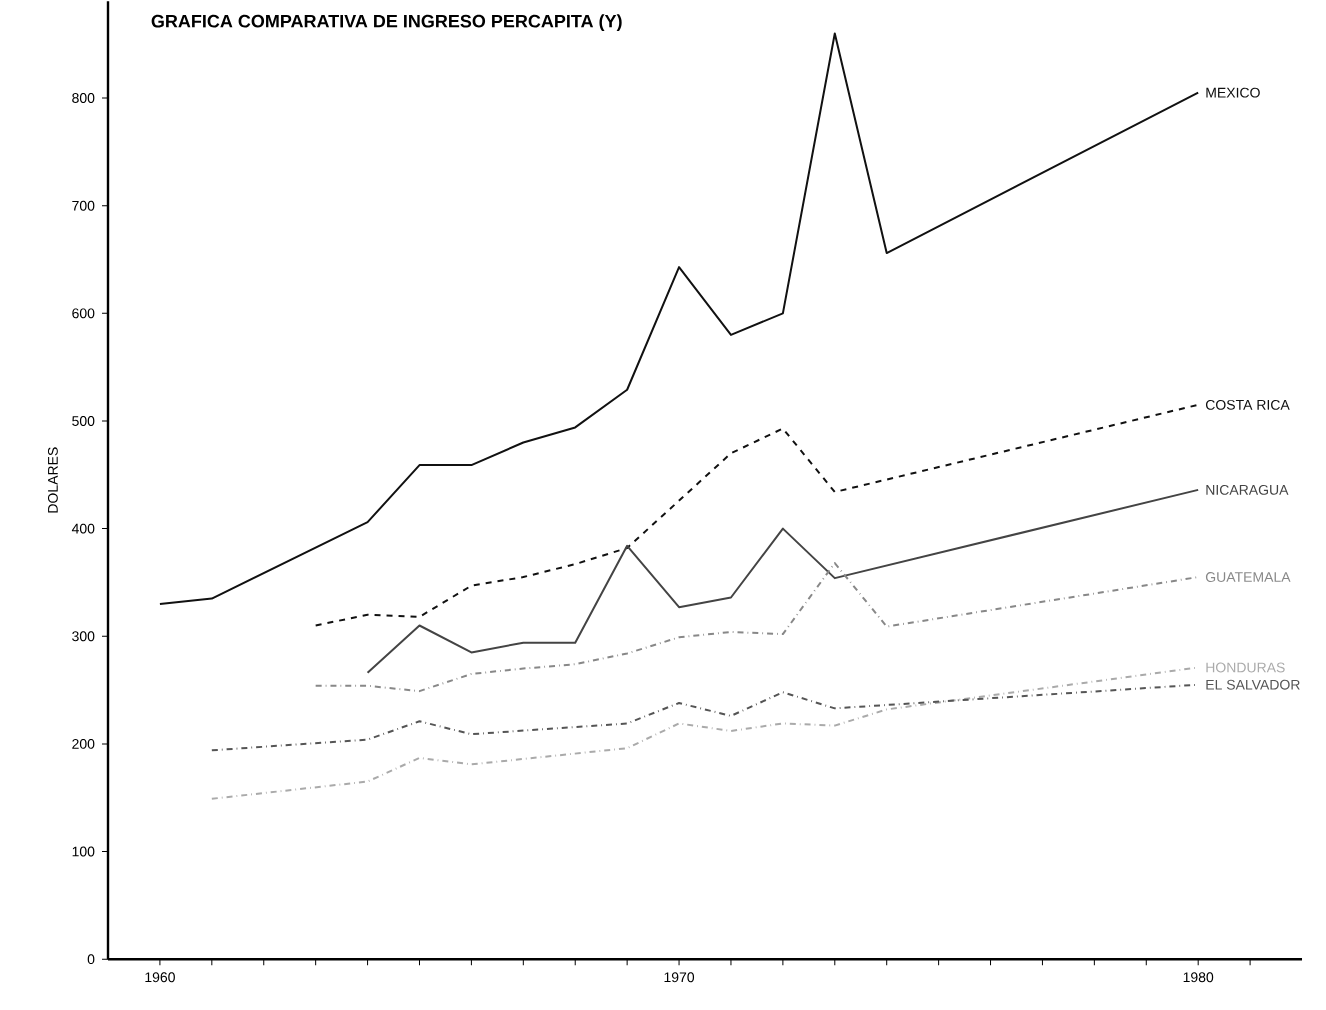  What do you see at coordinates (83, 205) in the screenshot?
I see `y-tick-label: 700` at bounding box center [83, 205].